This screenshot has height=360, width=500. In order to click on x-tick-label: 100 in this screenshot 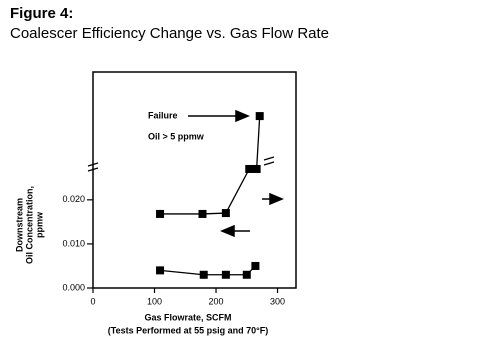, I will do `click(154, 301)`.